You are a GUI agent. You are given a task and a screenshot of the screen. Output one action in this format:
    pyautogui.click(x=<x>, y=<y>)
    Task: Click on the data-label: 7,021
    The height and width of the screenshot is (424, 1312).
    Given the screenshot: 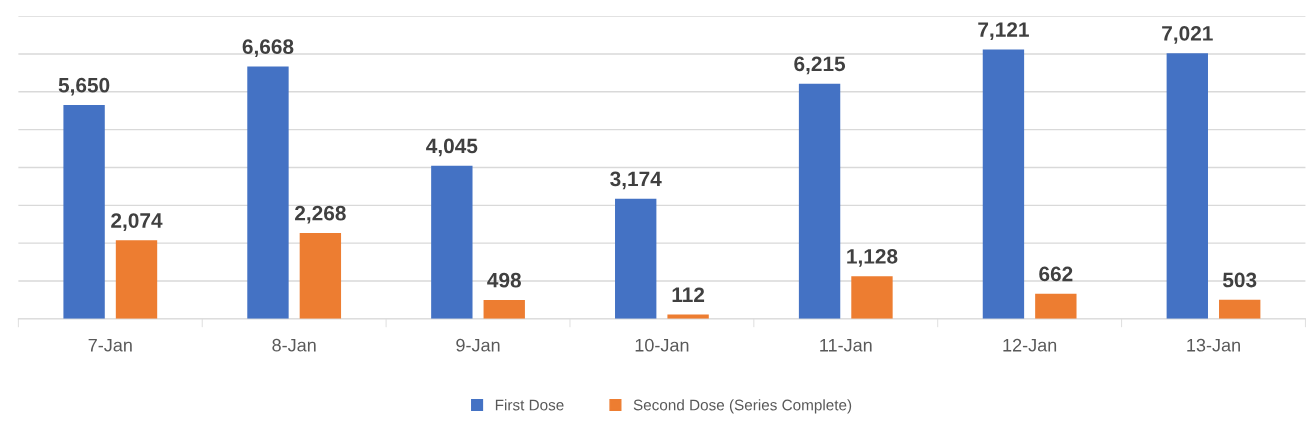 What is the action you would take?
    pyautogui.click(x=1187, y=34)
    